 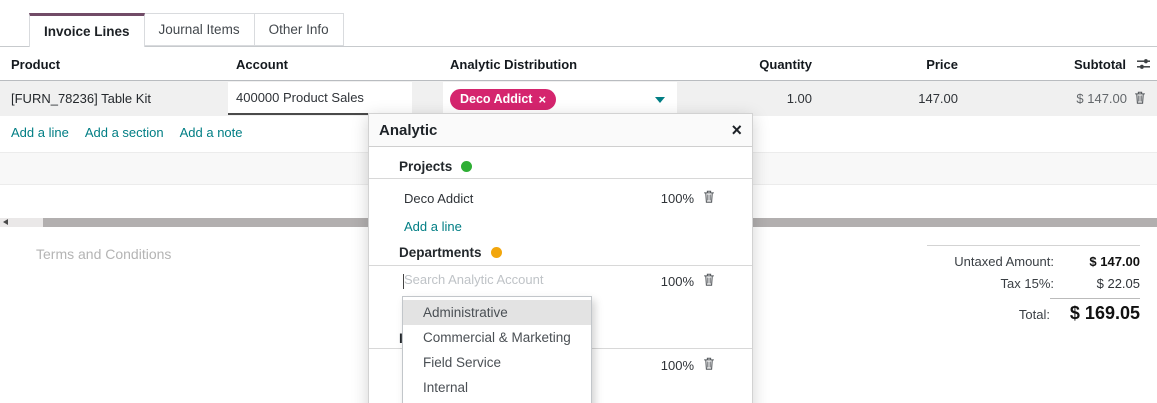 I want to click on column-header-product: Product, so click(x=36, y=64).